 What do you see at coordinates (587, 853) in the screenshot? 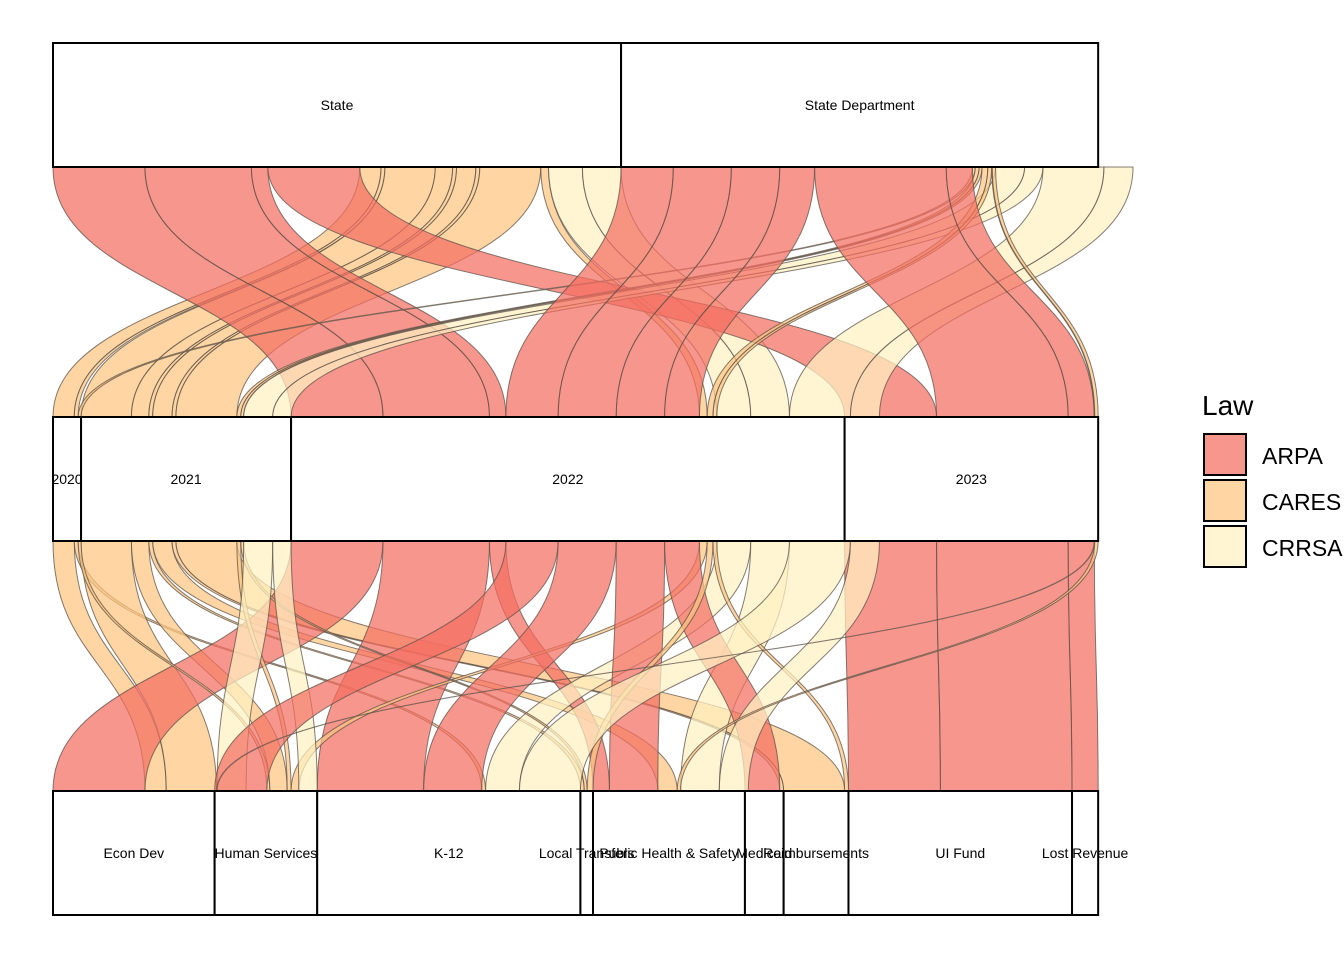
I see `stratum-label-local-transfers: Local Transfers` at bounding box center [587, 853].